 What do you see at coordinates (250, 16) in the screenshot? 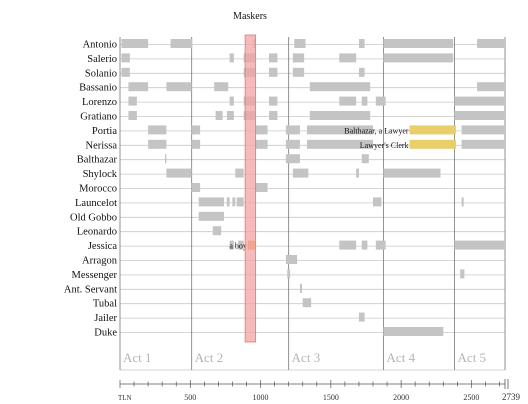
I see `chart-title: Maskers` at bounding box center [250, 16].